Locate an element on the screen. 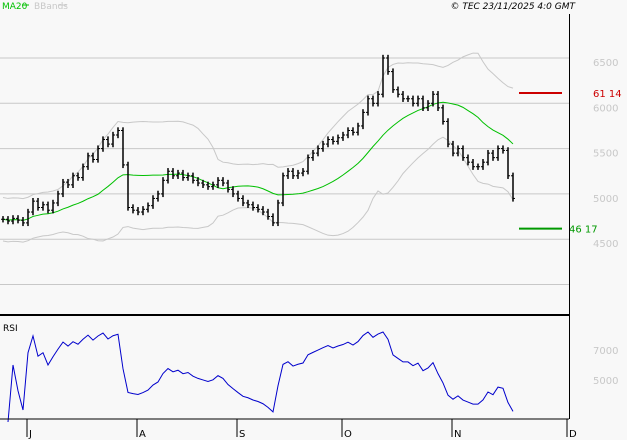  x-tick-label: D is located at coordinates (573, 434).